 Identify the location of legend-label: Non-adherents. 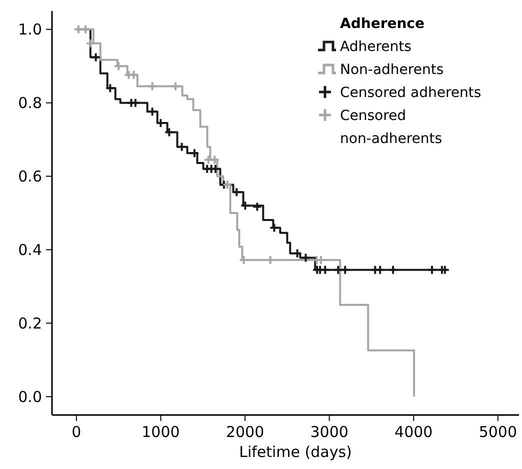
(392, 70).